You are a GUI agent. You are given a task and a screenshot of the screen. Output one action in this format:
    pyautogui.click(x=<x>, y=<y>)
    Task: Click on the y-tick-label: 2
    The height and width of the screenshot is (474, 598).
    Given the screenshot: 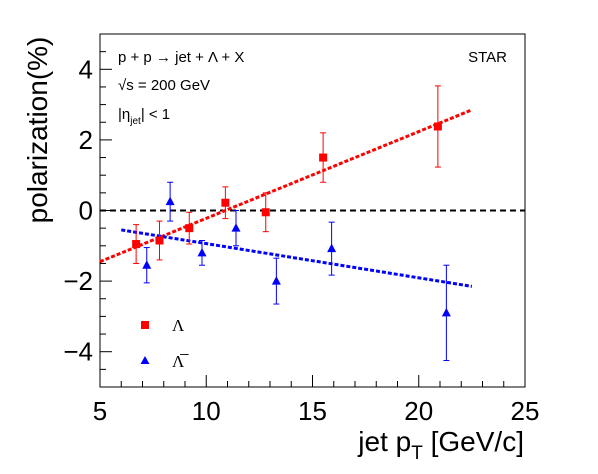 What is the action you would take?
    pyautogui.click(x=86, y=140)
    